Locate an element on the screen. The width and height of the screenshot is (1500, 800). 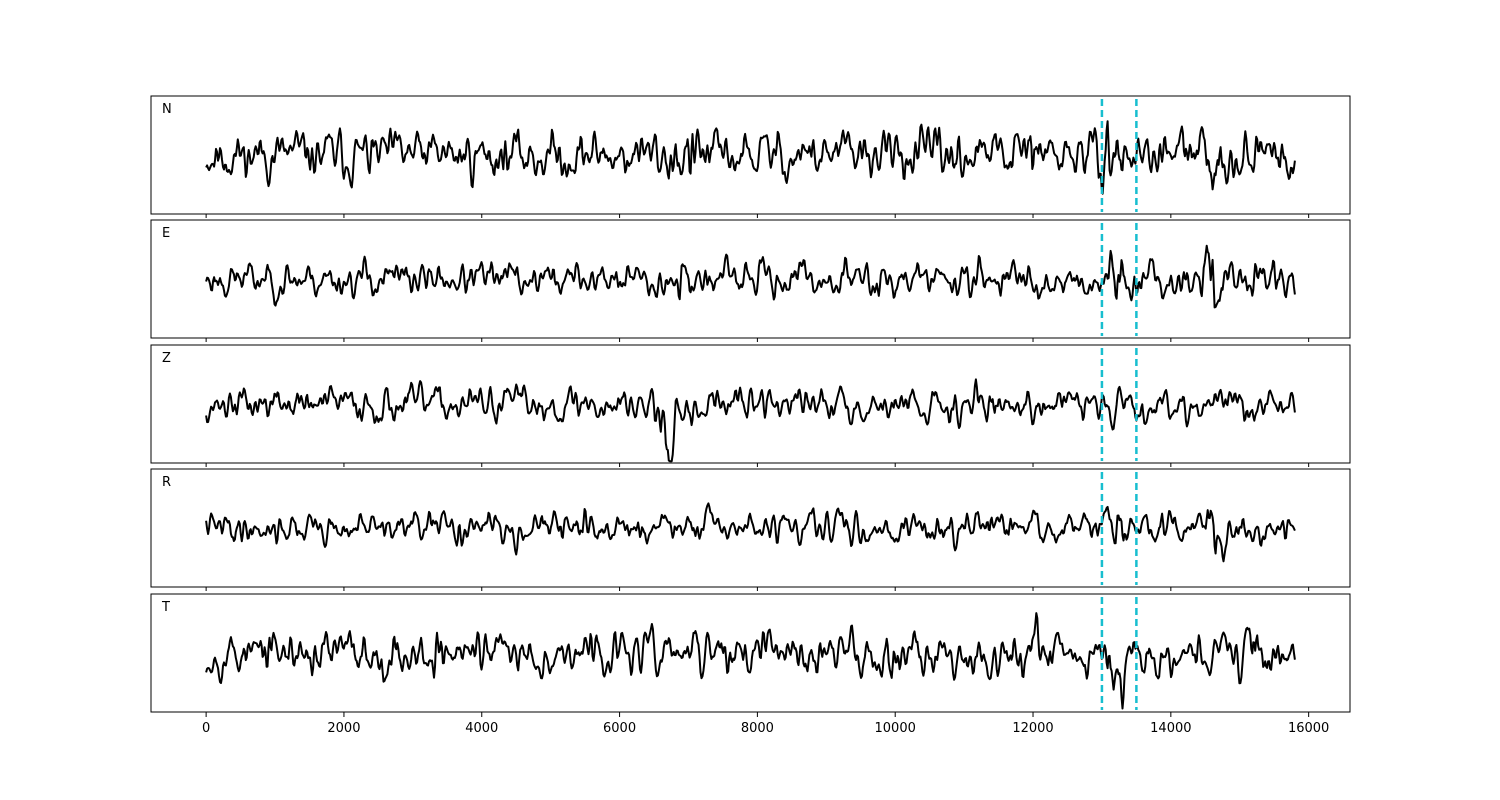
x-axis: 0 2000 4000 6000 8000 10000 12000 14000 16000 is located at coordinates (765, 724).